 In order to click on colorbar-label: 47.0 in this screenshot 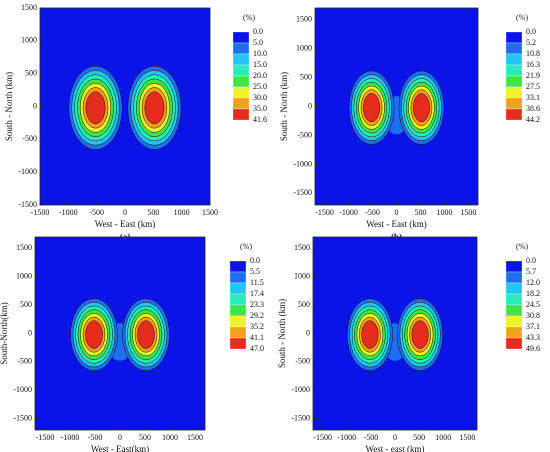, I will do `click(257, 348)`.